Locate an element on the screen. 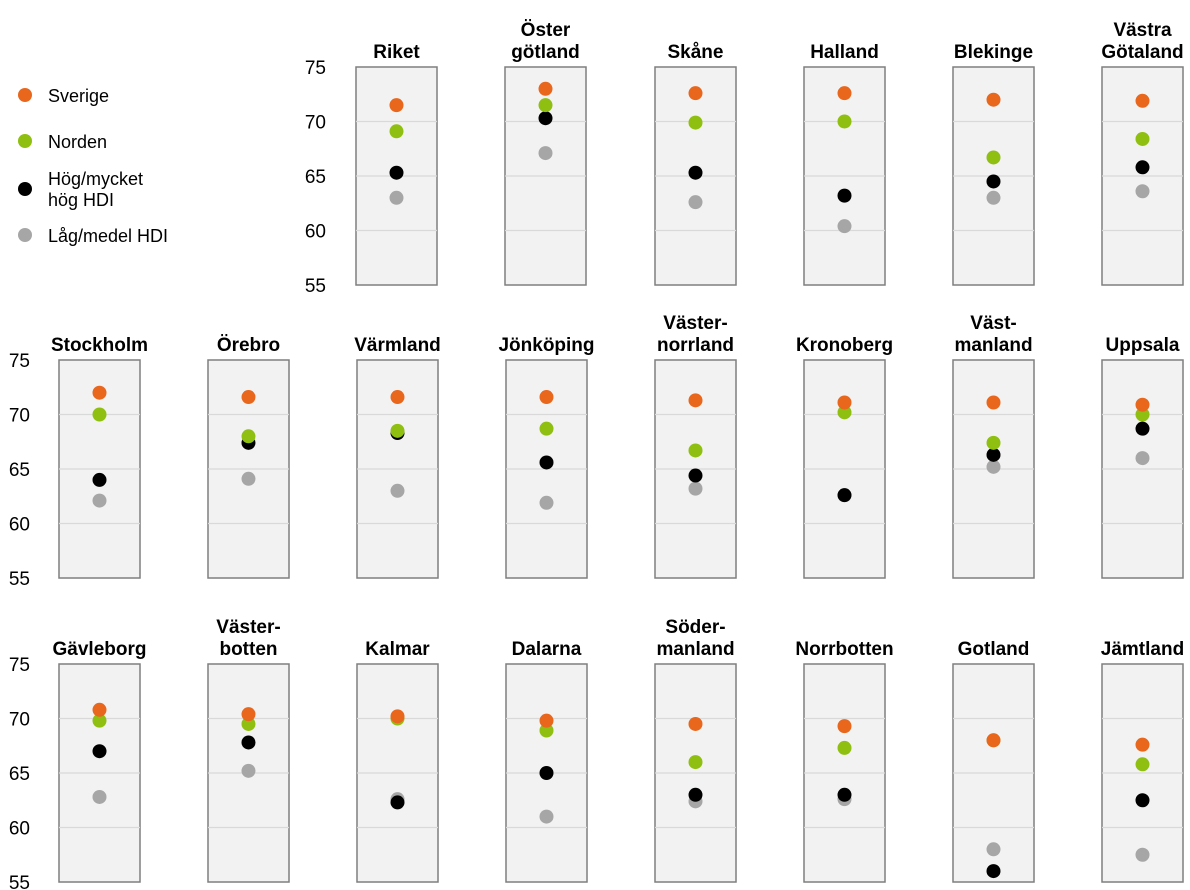  panel-title: Jönköping is located at coordinates (546, 345).